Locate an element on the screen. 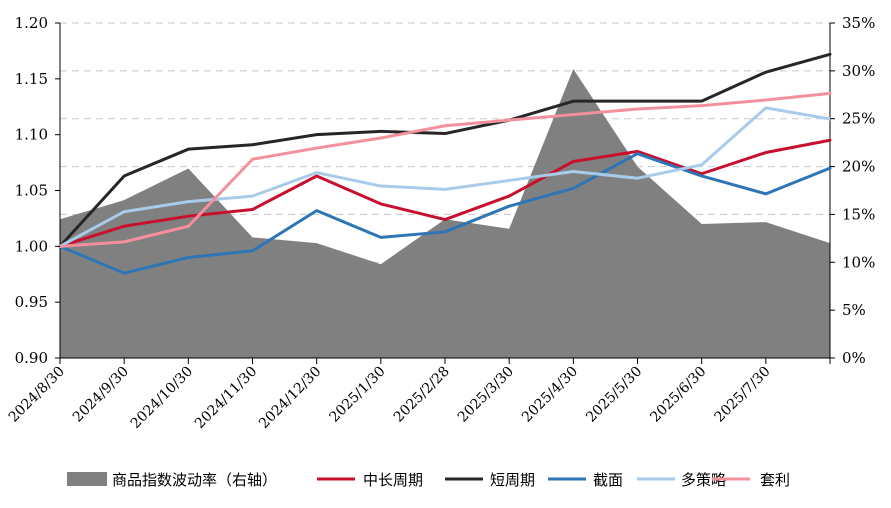 The height and width of the screenshot is (508, 891). legend: 商品指数波动率（右轴） 中长周期 短周期 截面 多策略 套利 is located at coordinates (428, 480).